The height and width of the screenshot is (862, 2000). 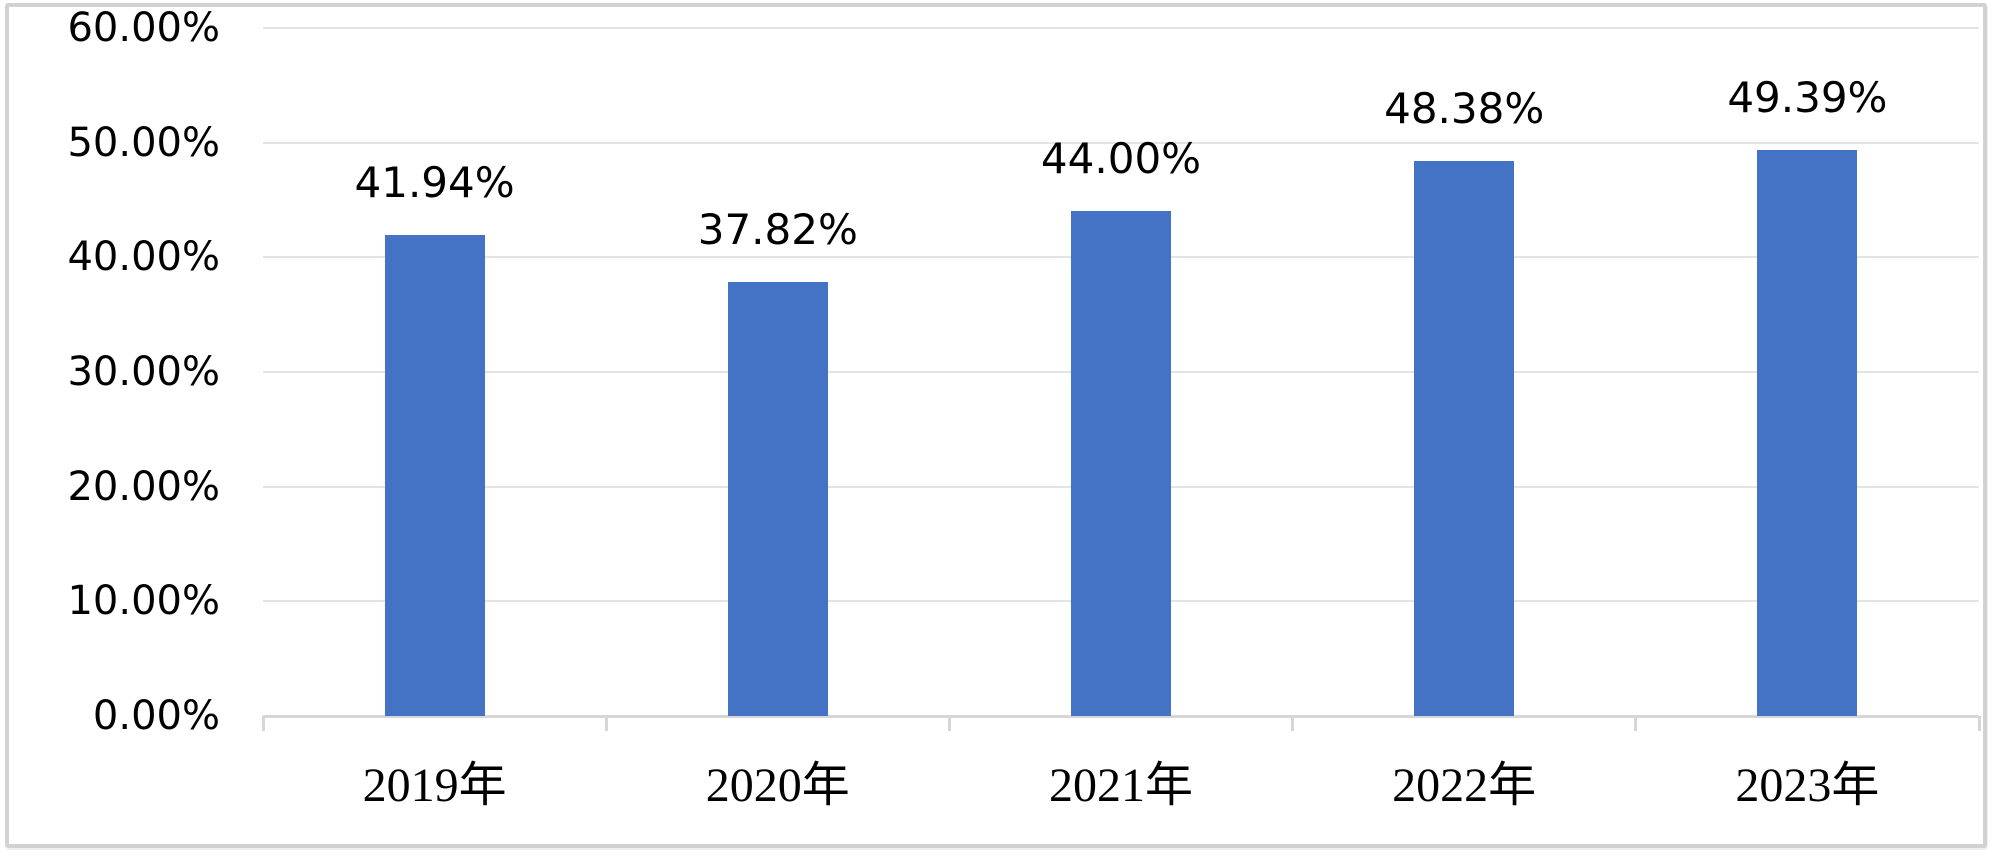 I want to click on y-axis-tick-label: 20.00%, so click(x=143, y=486).